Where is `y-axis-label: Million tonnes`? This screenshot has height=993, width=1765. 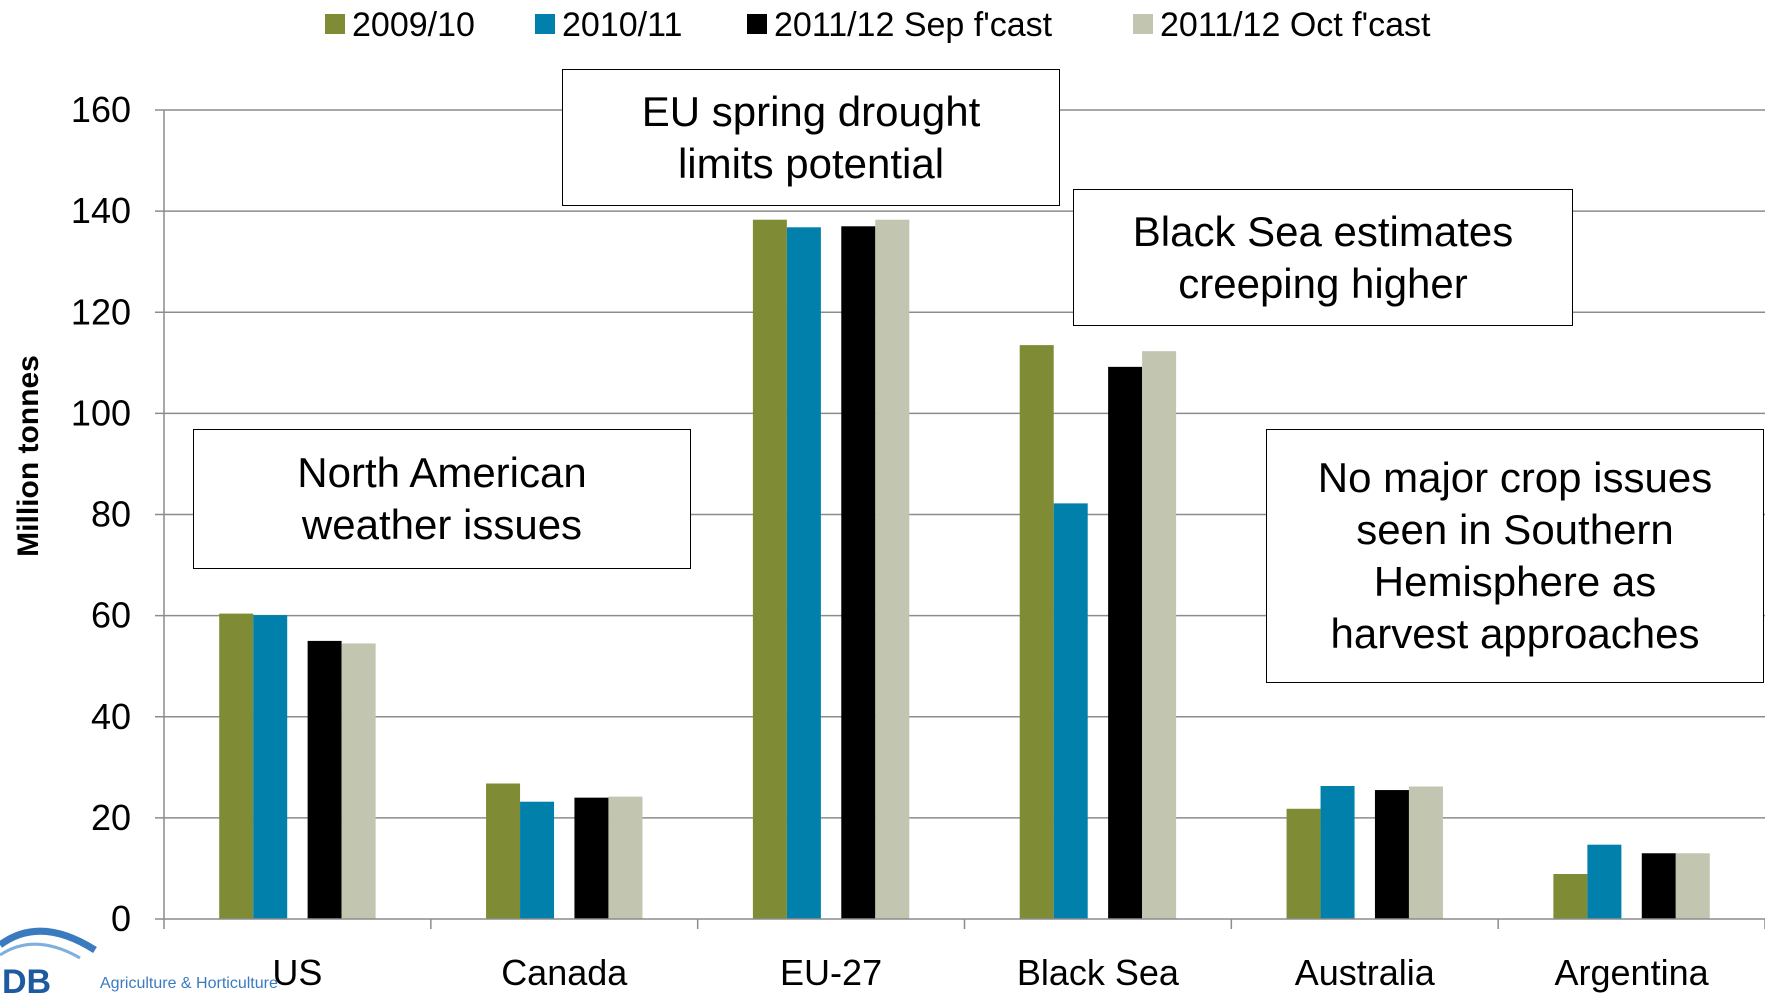 y-axis-label: Million tonnes is located at coordinates (28, 456).